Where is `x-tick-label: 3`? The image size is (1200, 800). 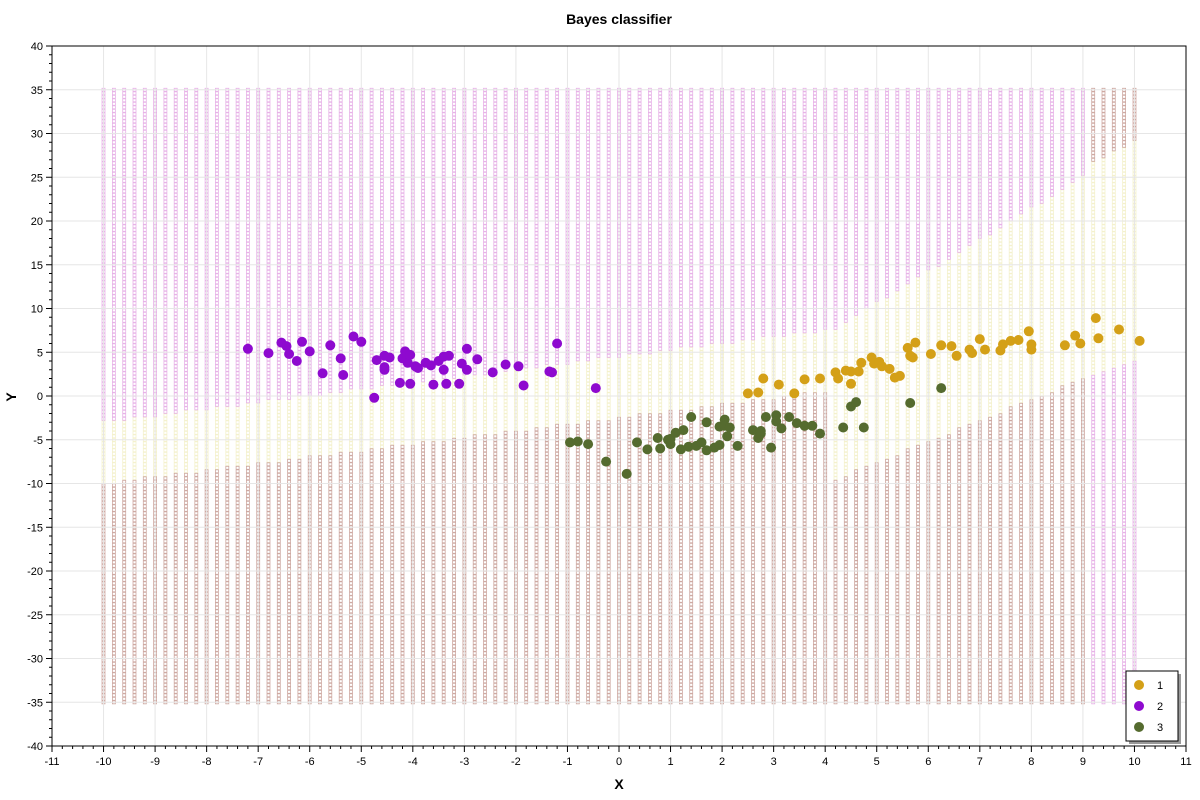 x-tick-label: 3 is located at coordinates (774, 762).